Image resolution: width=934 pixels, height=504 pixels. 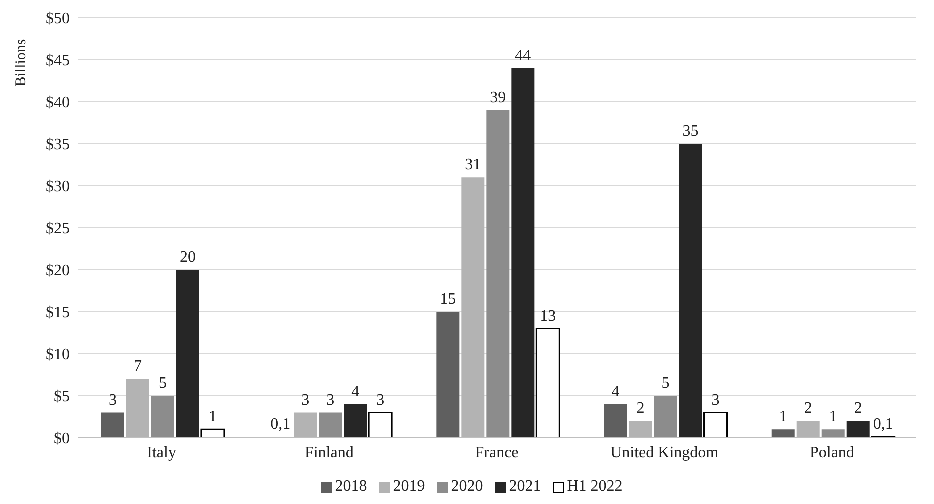 I want to click on y-tick-label: $20, so click(x=58, y=271).